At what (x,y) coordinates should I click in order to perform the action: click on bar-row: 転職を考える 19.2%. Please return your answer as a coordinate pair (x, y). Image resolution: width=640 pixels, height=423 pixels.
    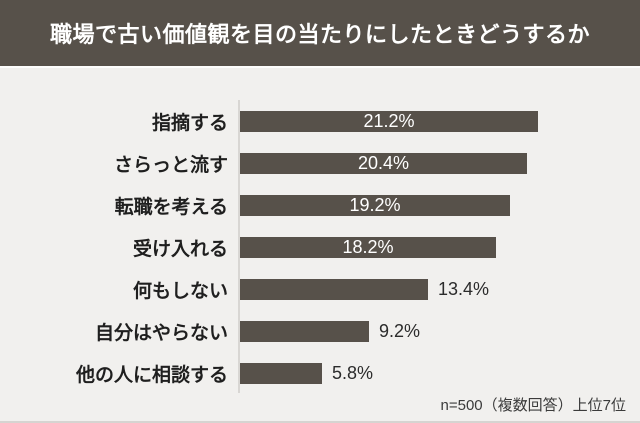
    Looking at the image, I should click on (320, 206).